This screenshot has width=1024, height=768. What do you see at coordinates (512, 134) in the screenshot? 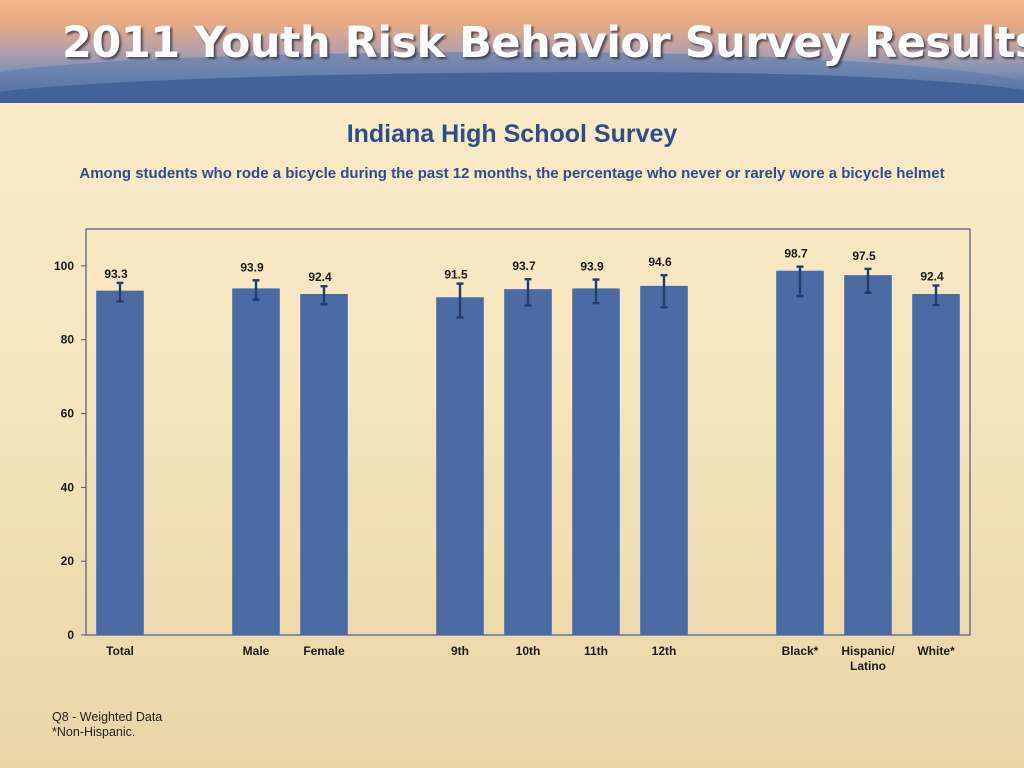
I see `chart-title: Indiana High School Survey` at bounding box center [512, 134].